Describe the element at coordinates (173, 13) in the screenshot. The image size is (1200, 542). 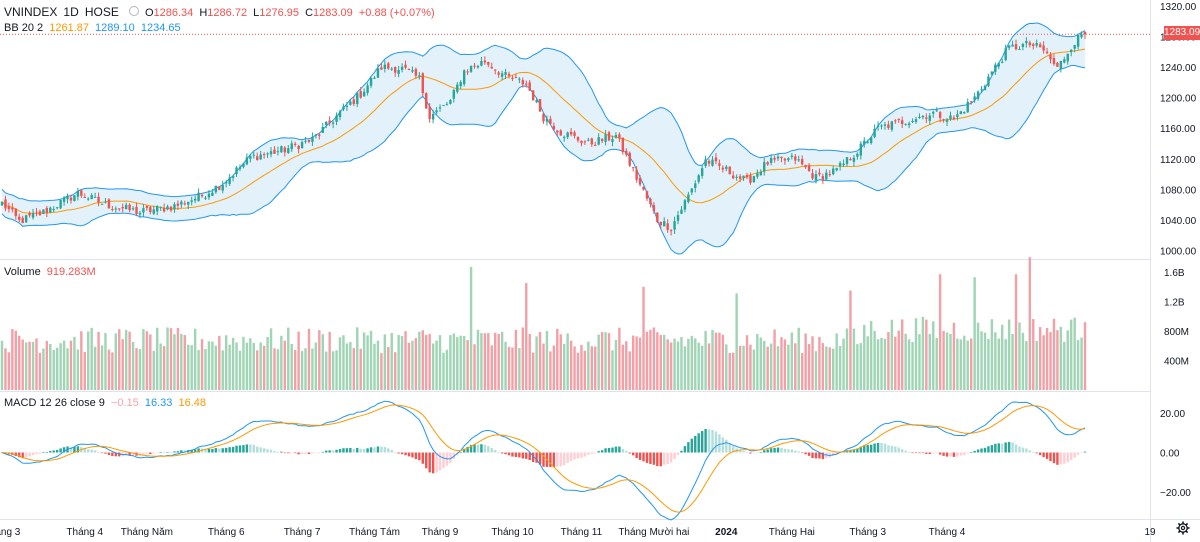
I see `open-value: 1286.34` at that location.